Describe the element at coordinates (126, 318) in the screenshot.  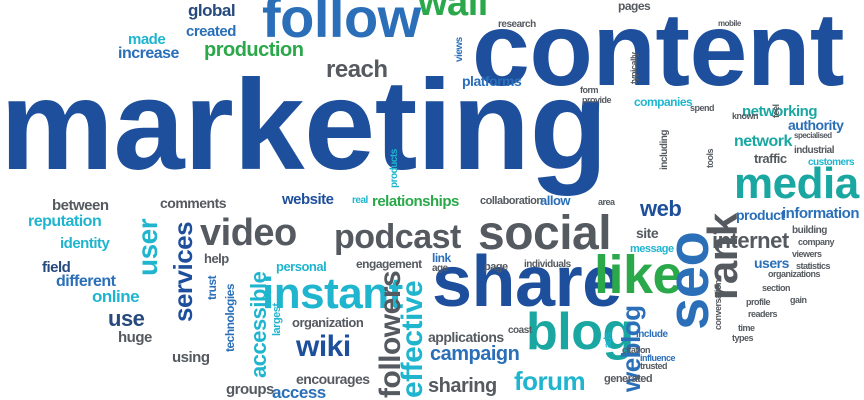
I see `word-use: use` at that location.